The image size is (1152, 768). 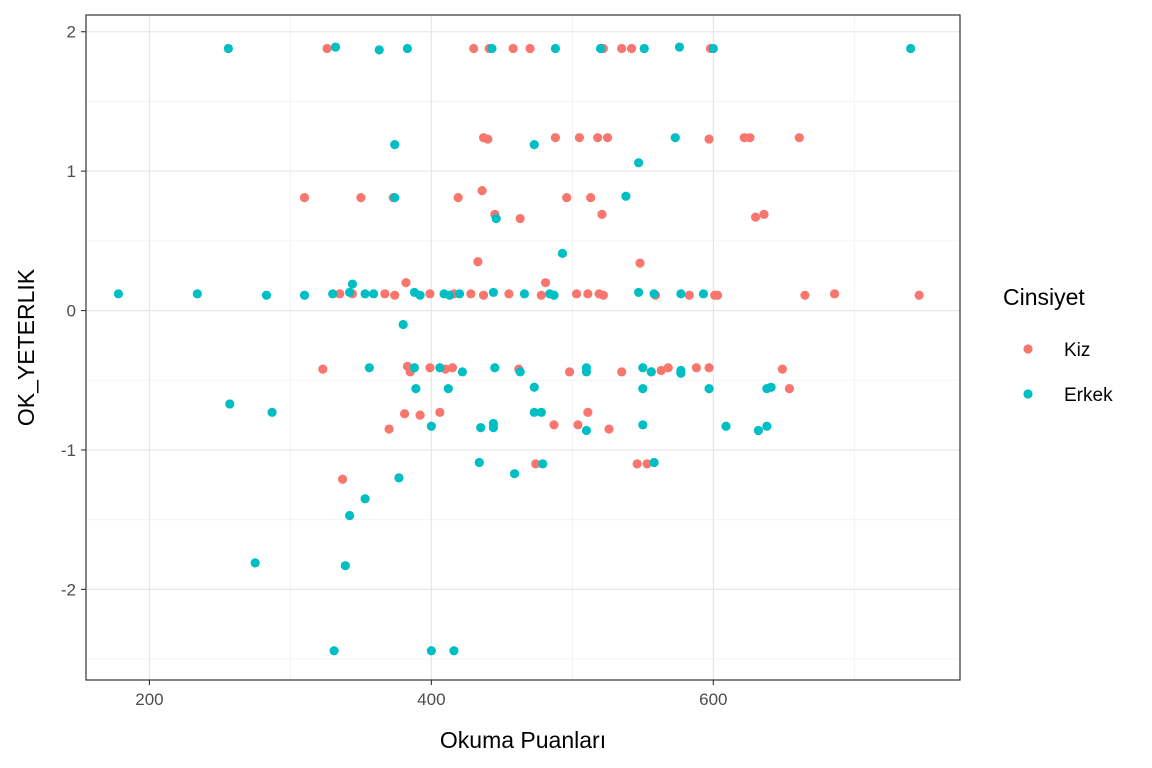 I want to click on x-tick-label: 200, so click(x=149, y=699).